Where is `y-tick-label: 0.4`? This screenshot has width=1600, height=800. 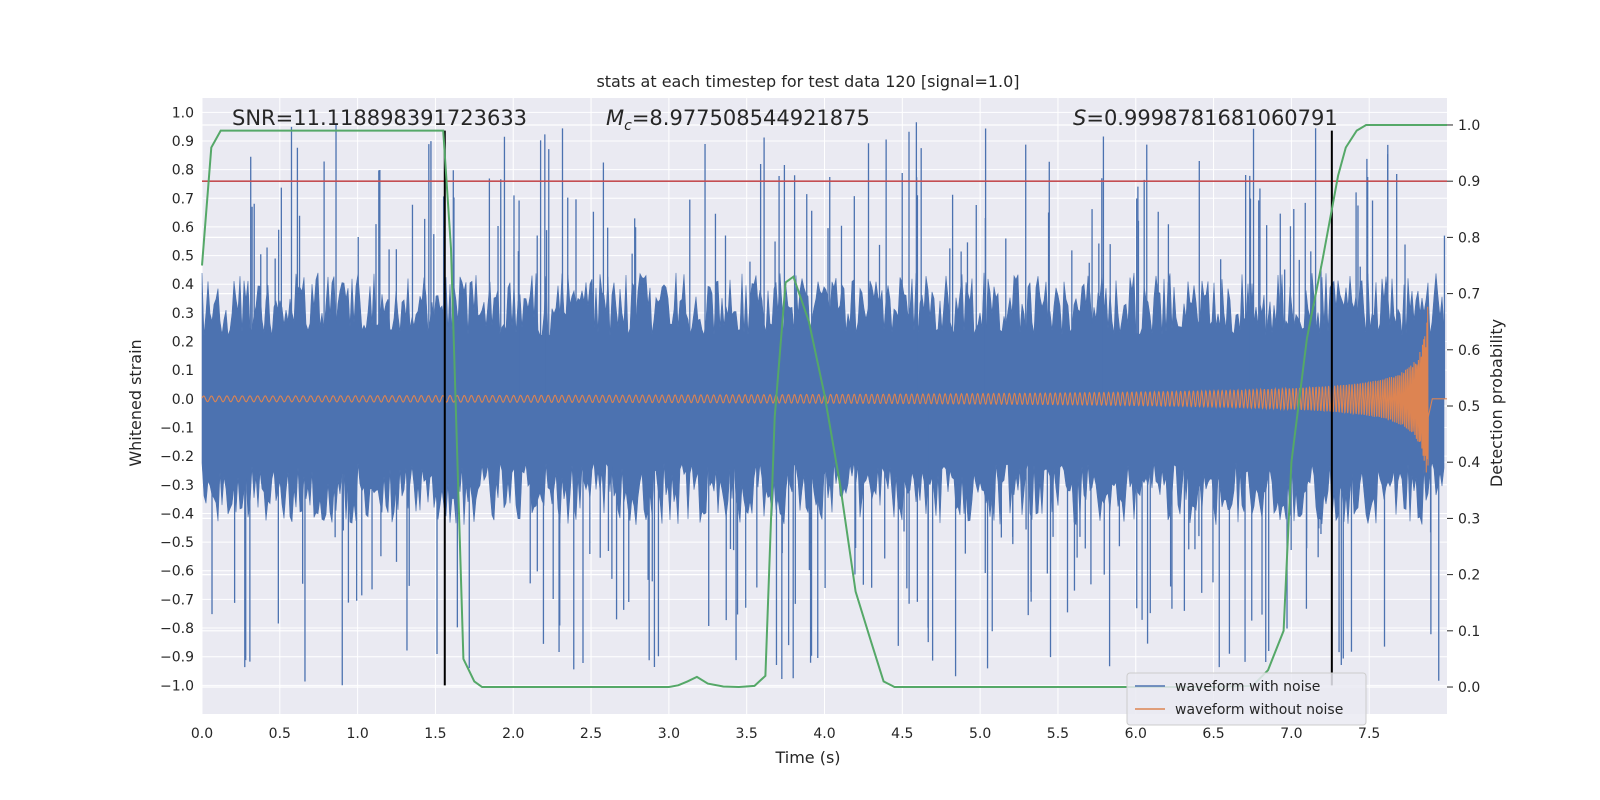
y-tick-label: 0.4 is located at coordinates (183, 285).